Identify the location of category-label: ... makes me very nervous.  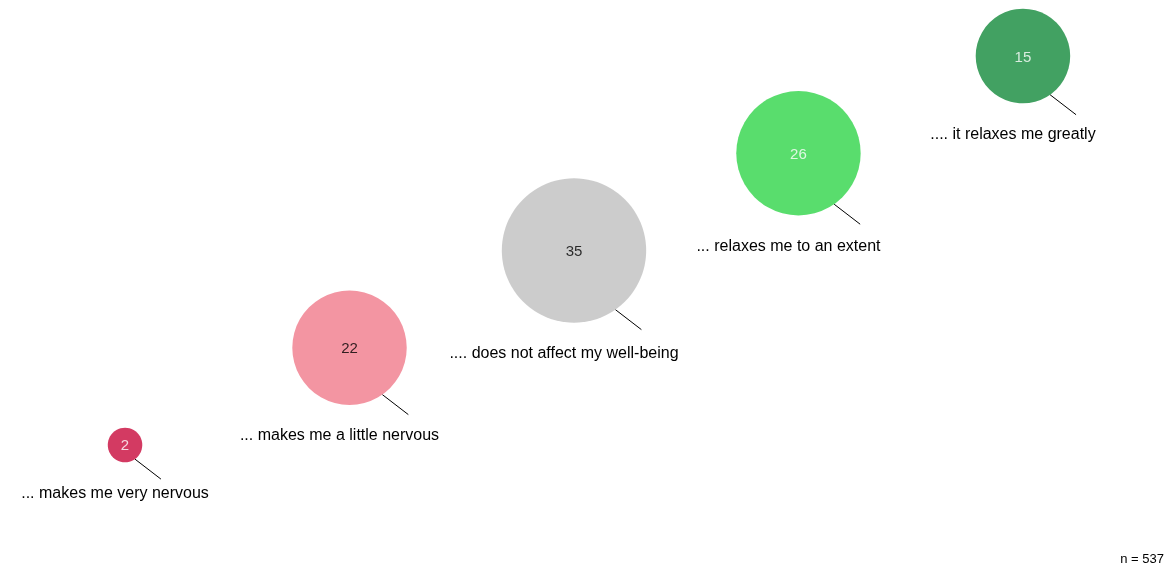
(115, 492).